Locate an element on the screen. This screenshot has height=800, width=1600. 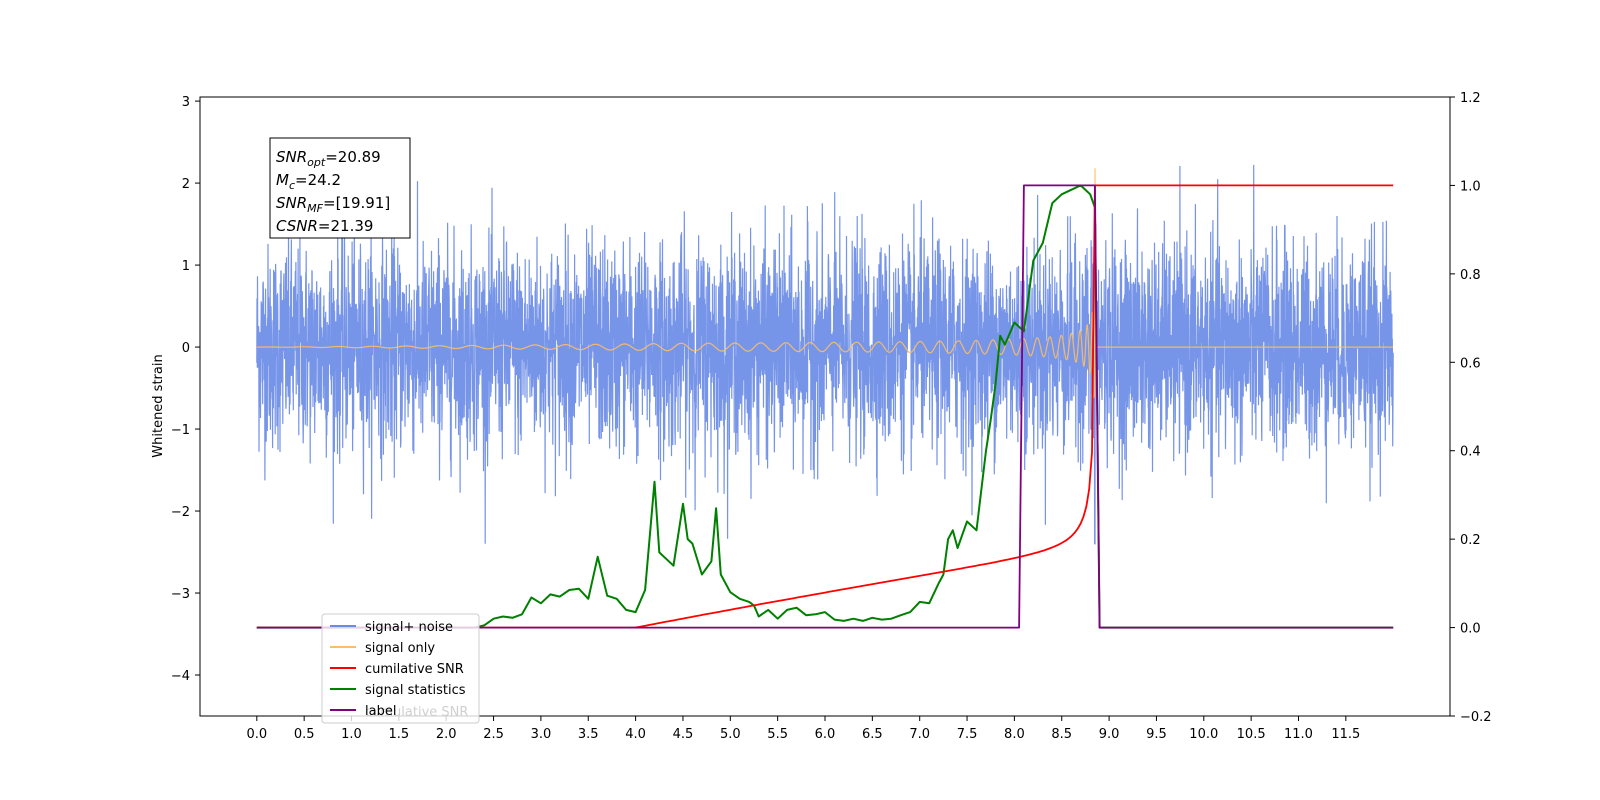
x-tick-label: 5.5 is located at coordinates (777, 734).